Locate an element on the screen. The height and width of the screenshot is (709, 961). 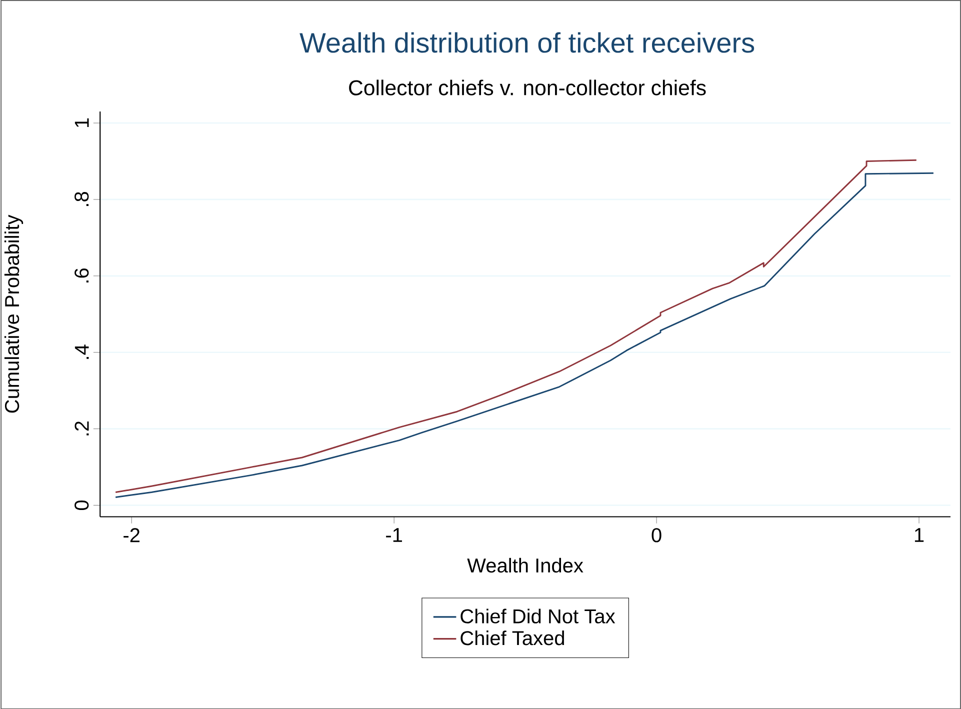
y-tick-label: .6 is located at coordinates (81, 275).